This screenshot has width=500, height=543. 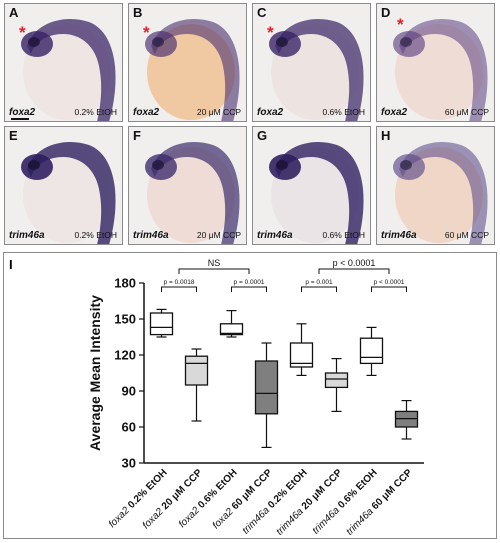 What do you see at coordinates (138, 498) in the screenshot?
I see `x-tick-label: foxa2 0.2% EtOH` at bounding box center [138, 498].